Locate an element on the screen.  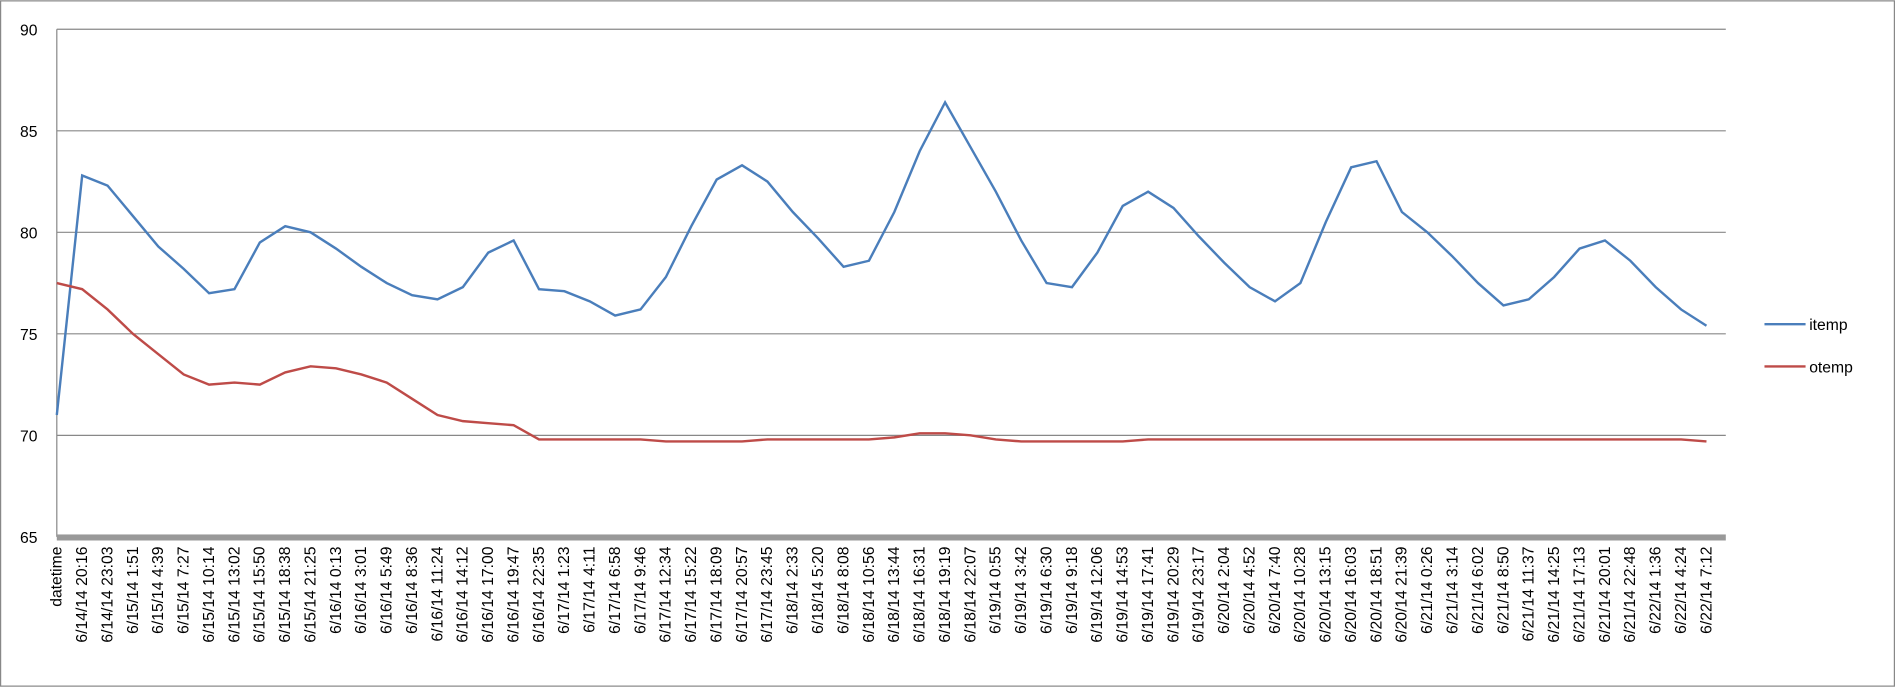
x-tick-label: 6/15/14 13:02 is located at coordinates (234, 595).